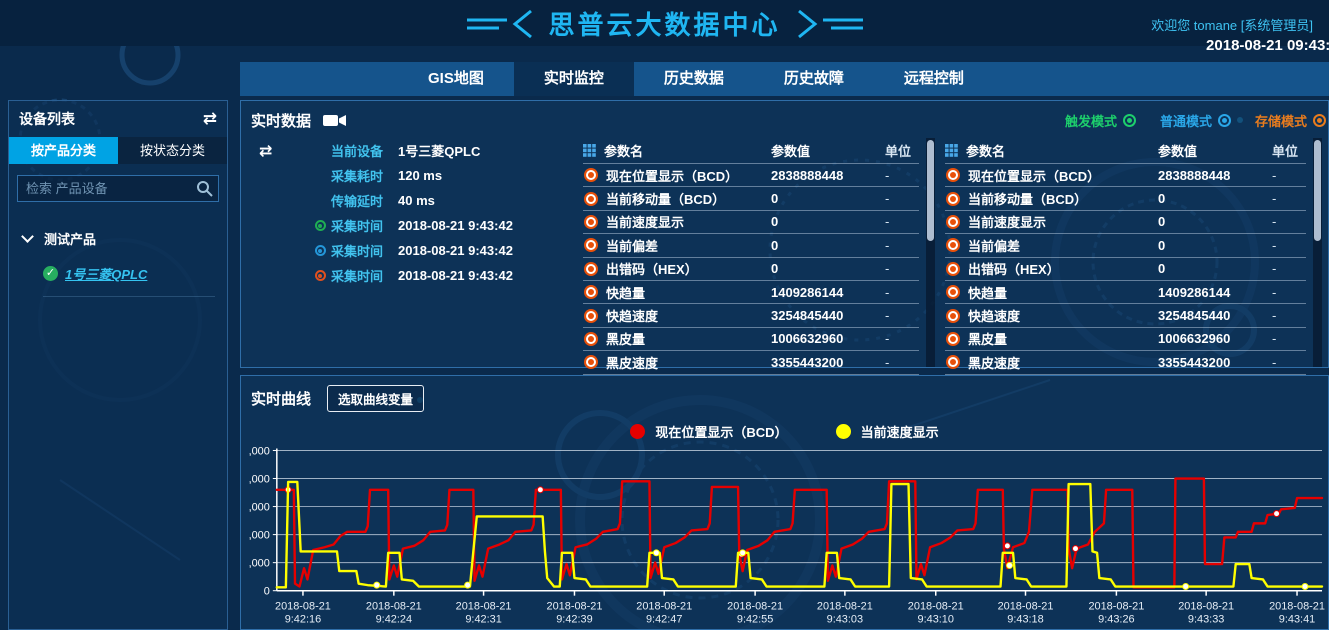 The image size is (1329, 630). What do you see at coordinates (988, 340) in the screenshot?
I see `param-name-text: 黑皮量` at bounding box center [988, 340].